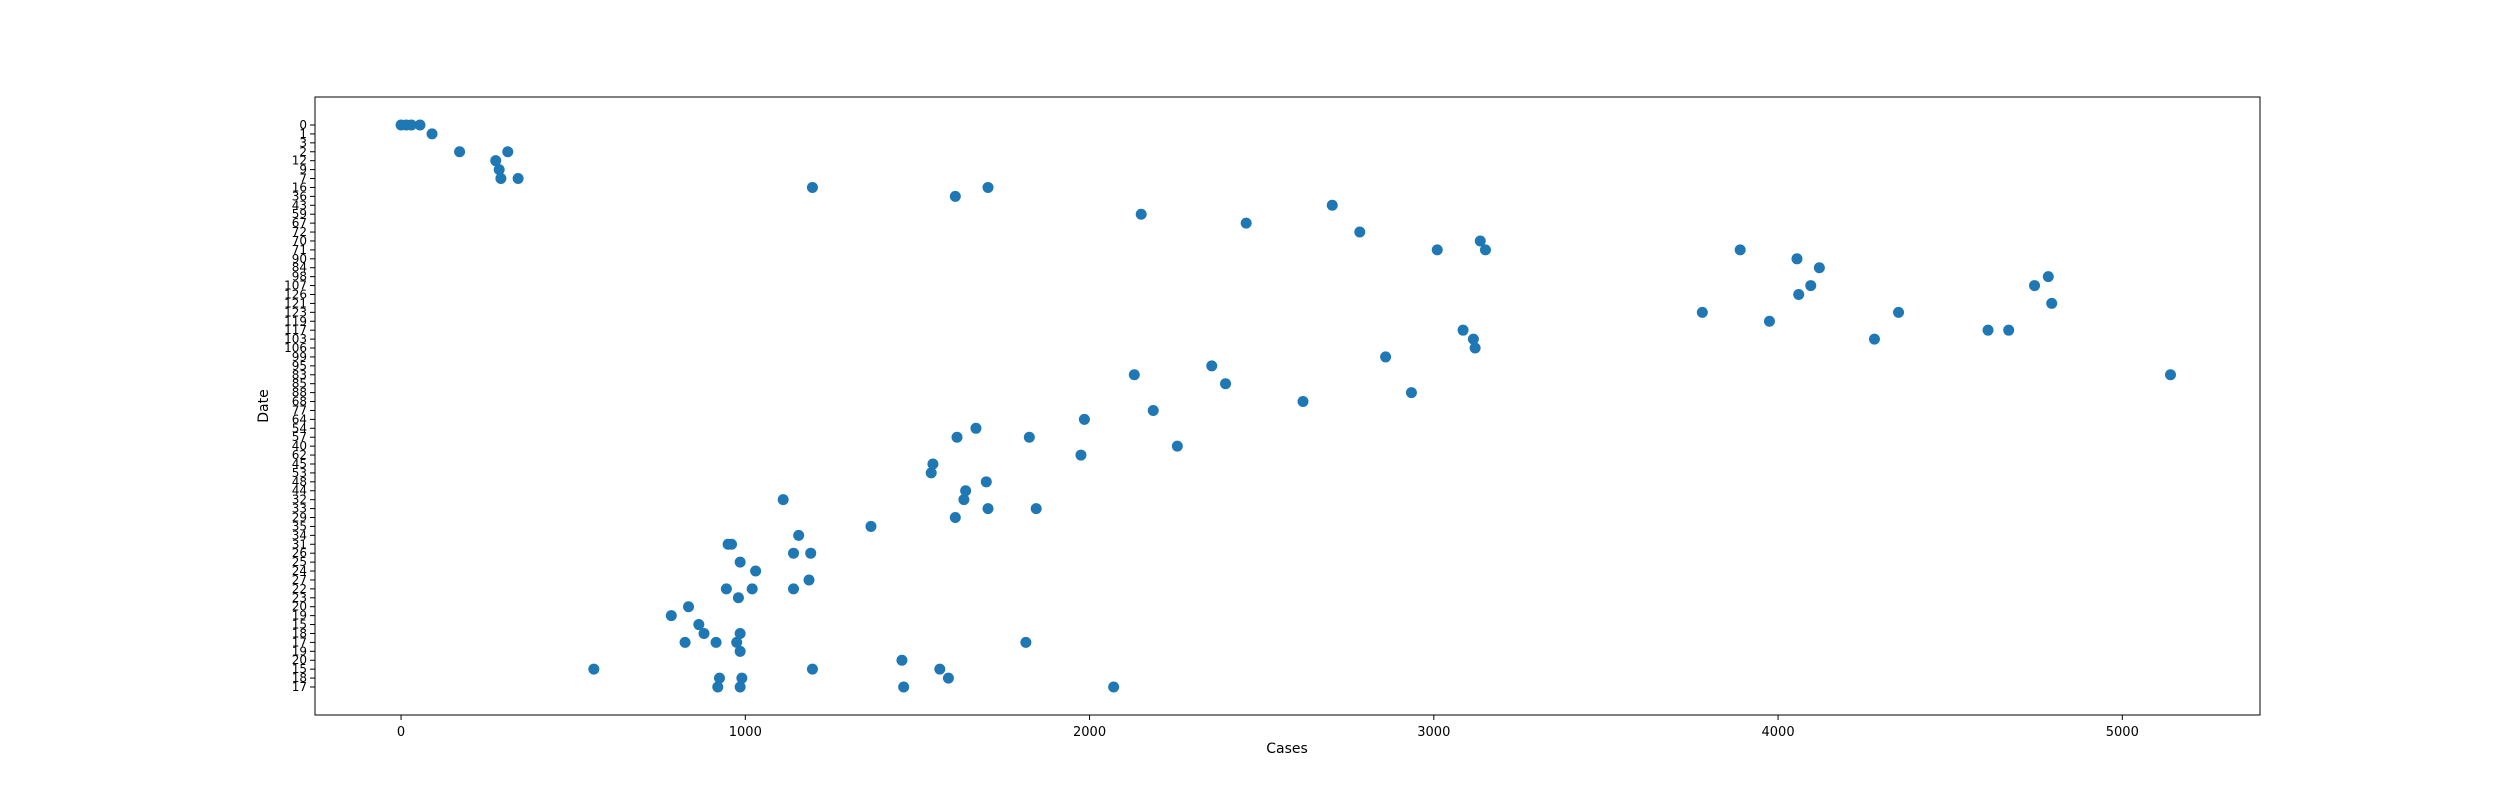 Image resolution: width=2500 pixels, height=800 pixels. What do you see at coordinates (303, 134) in the screenshot?
I see `y-tick-label: 1` at bounding box center [303, 134].